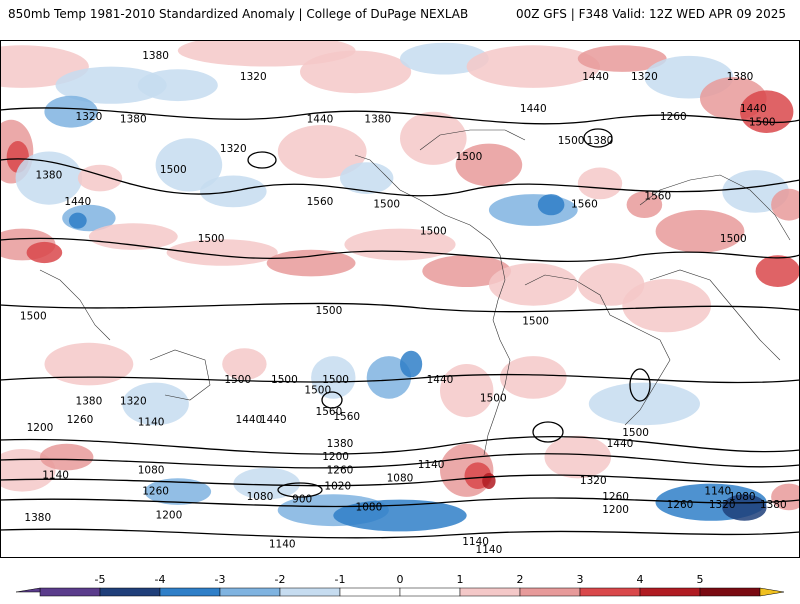 The height and width of the screenshot is (604, 800). Describe the element at coordinates (772, 592) in the screenshot. I see `colorbar-max-arrow` at that location.